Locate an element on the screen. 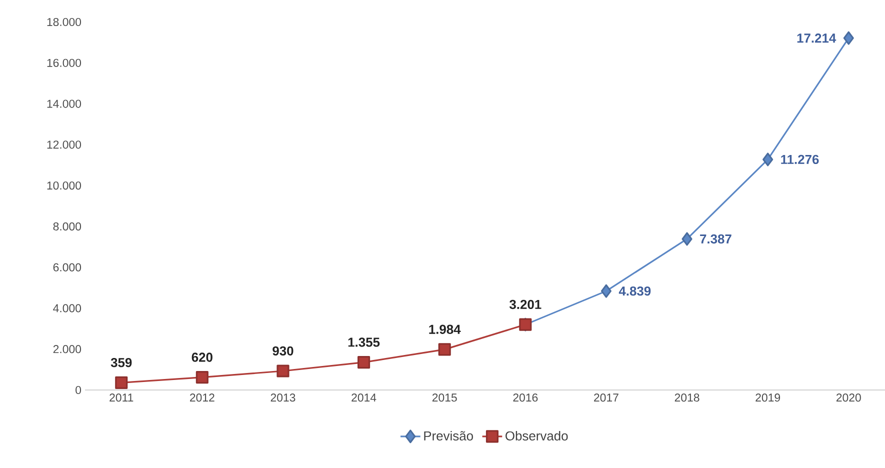 The width and height of the screenshot is (885, 468). legend-label: Previsão is located at coordinates (448, 435).